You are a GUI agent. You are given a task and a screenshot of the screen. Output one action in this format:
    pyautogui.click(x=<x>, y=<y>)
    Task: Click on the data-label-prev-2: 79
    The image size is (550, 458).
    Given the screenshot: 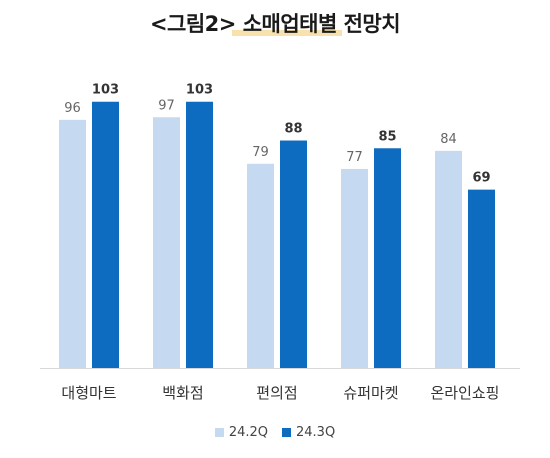 What is the action you would take?
    pyautogui.click(x=260, y=152)
    